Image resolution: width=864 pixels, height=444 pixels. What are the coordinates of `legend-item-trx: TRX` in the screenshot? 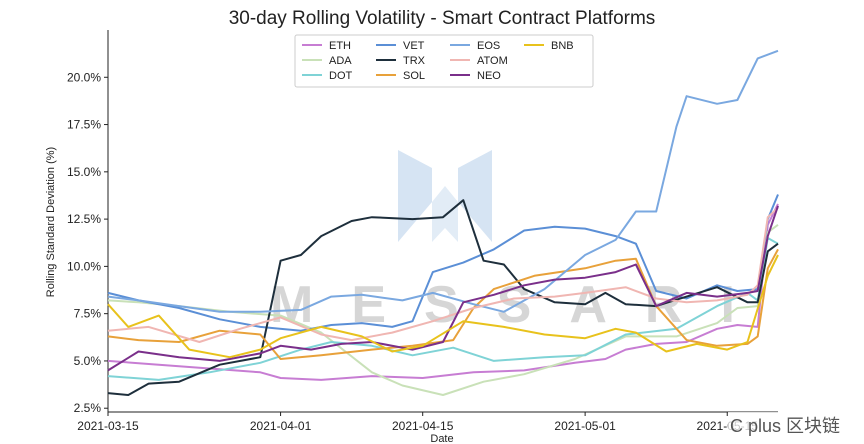 It's located at (414, 61).